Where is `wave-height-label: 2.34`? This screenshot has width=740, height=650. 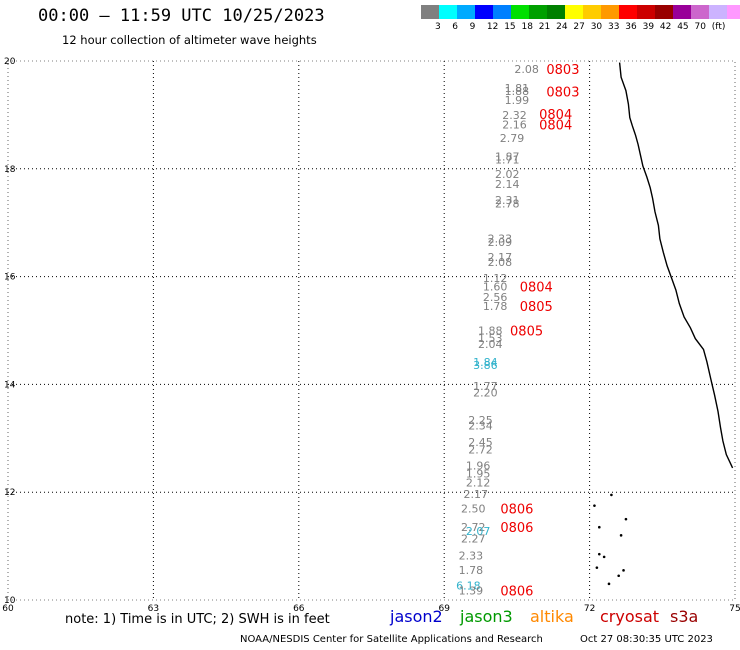
wave-height-label: 2.34 is located at coordinates (480, 425).